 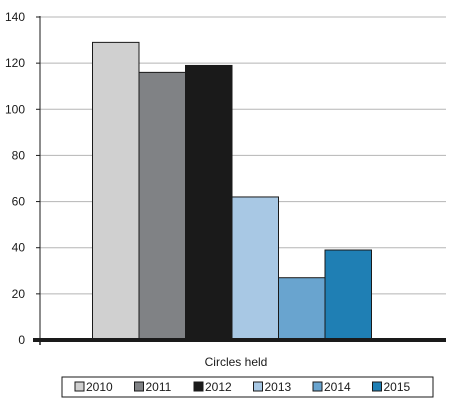 What do you see at coordinates (19, 294) in the screenshot?
I see `y-tick-label: 20` at bounding box center [19, 294].